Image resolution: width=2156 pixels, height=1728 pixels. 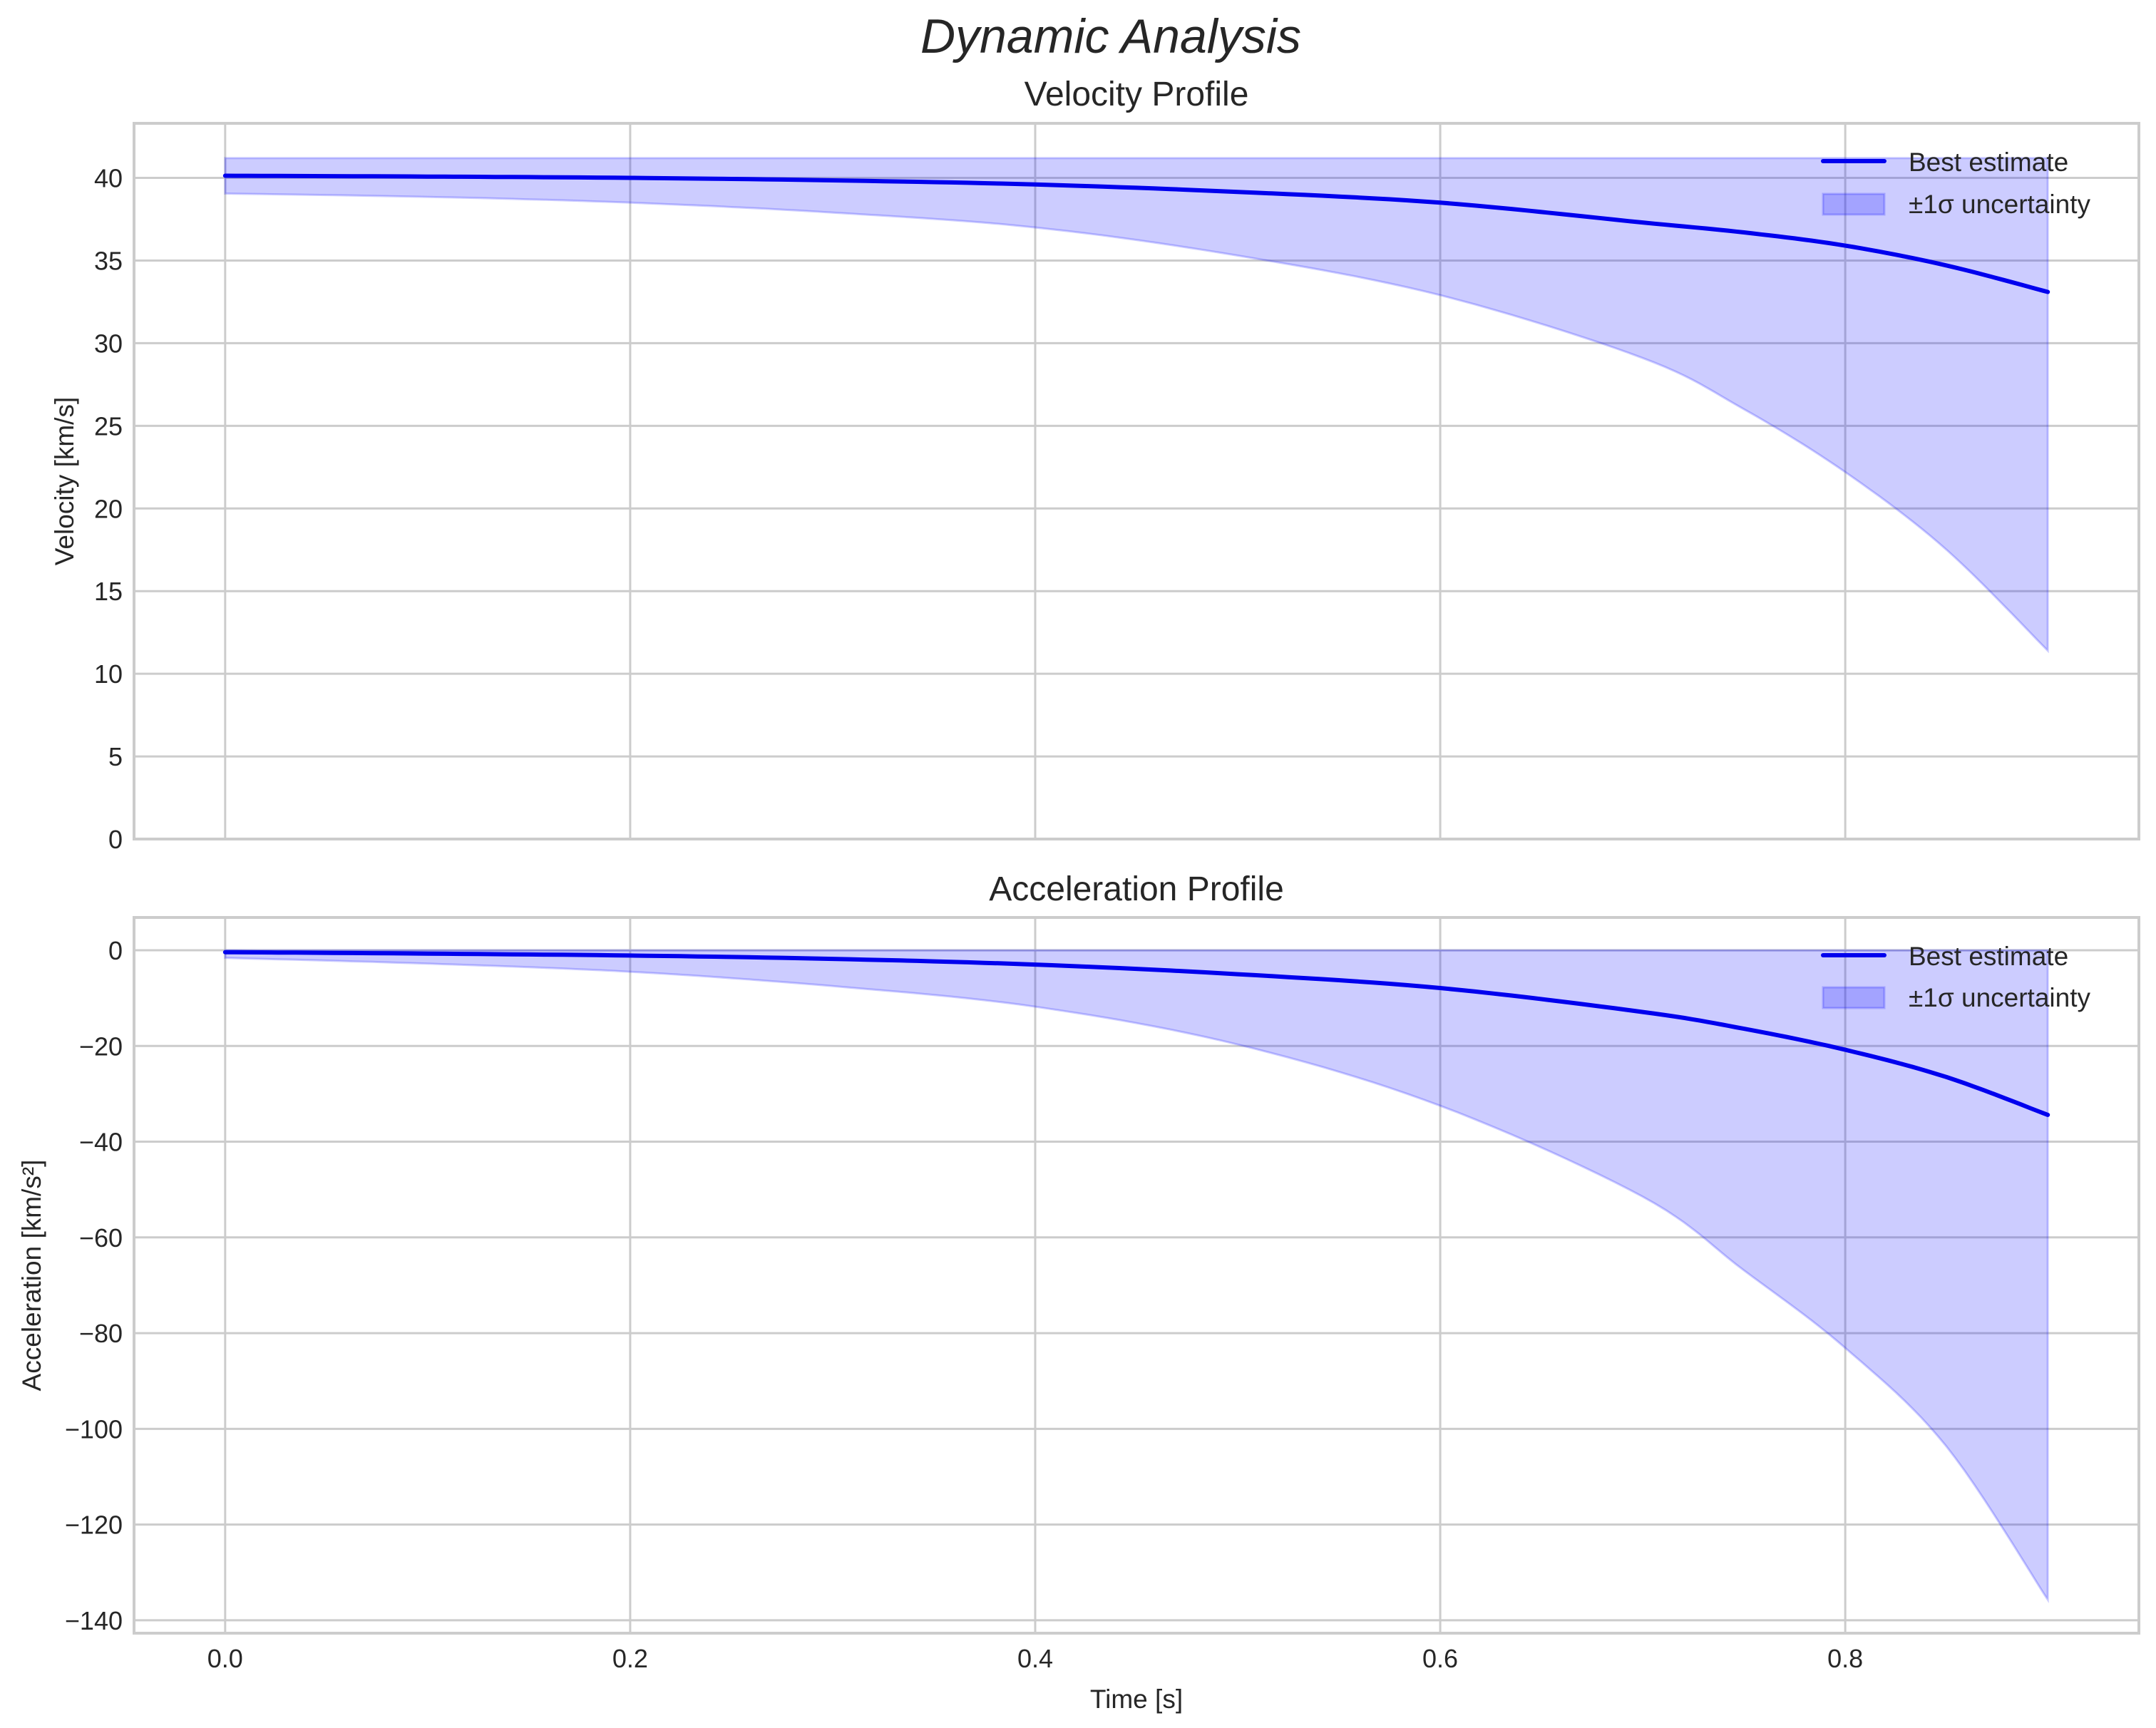 What do you see at coordinates (1136, 1699) in the screenshot?
I see `time-x-axis-label: Time [s]` at bounding box center [1136, 1699].